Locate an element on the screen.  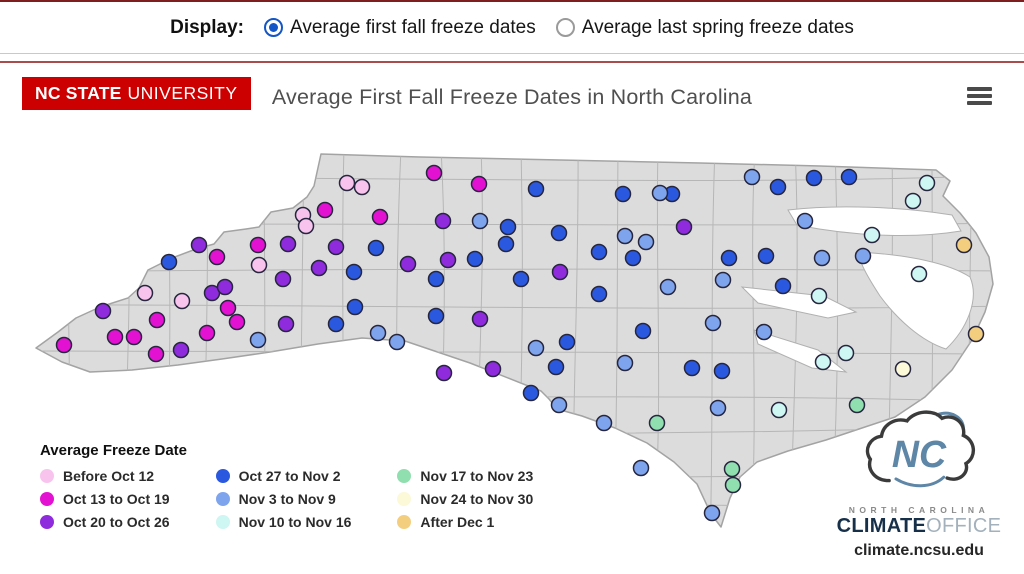
radio-last-spring-freeze: Average last spring freeze dates is located at coordinates (704, 27).